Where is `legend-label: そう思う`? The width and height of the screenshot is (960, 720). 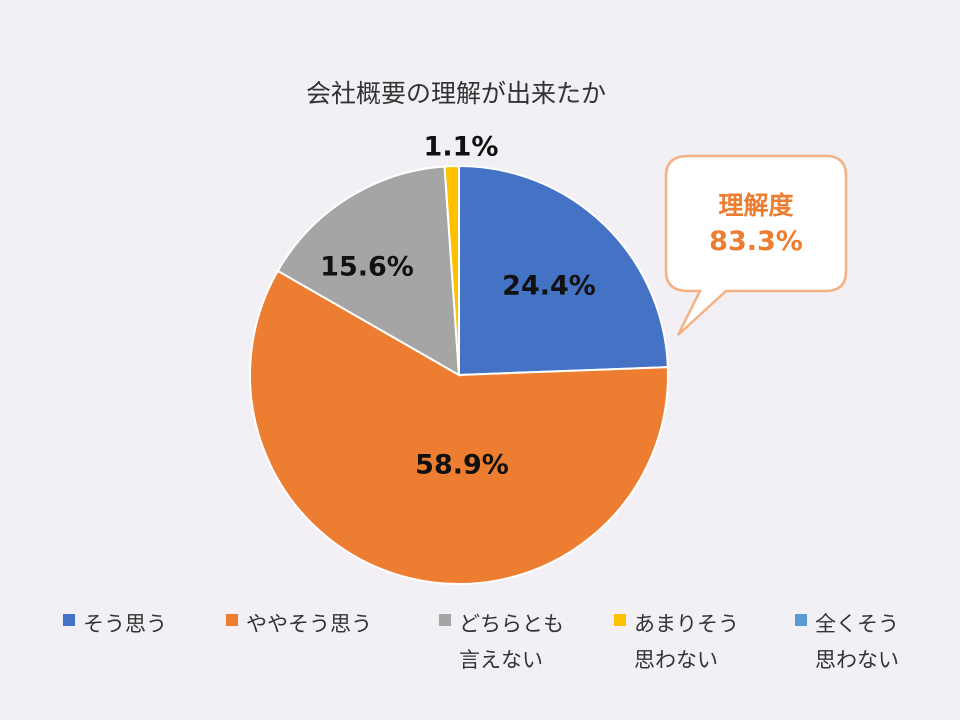
legend-label: そう思う is located at coordinates (125, 624).